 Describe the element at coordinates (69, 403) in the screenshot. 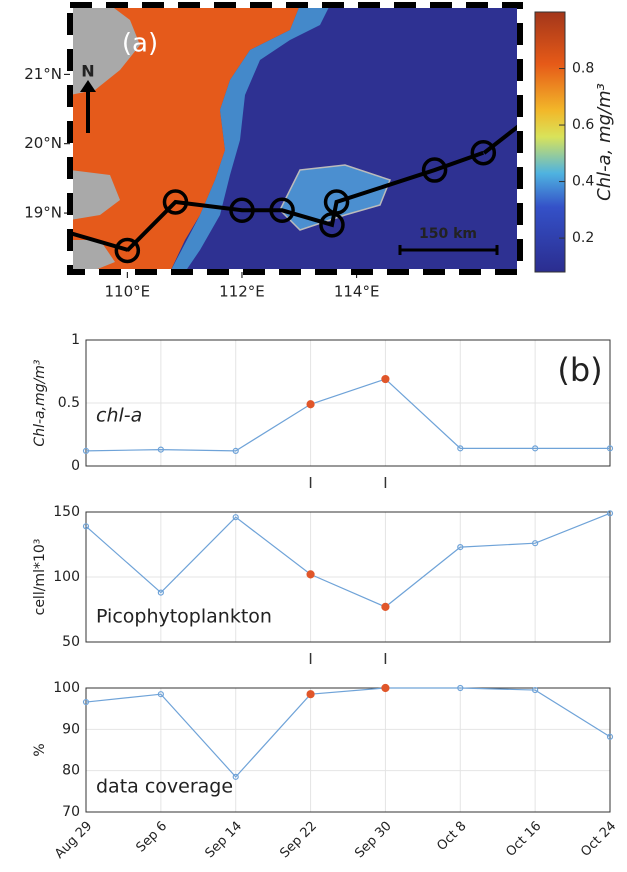

I see `y-tick-label: 0.5` at that location.